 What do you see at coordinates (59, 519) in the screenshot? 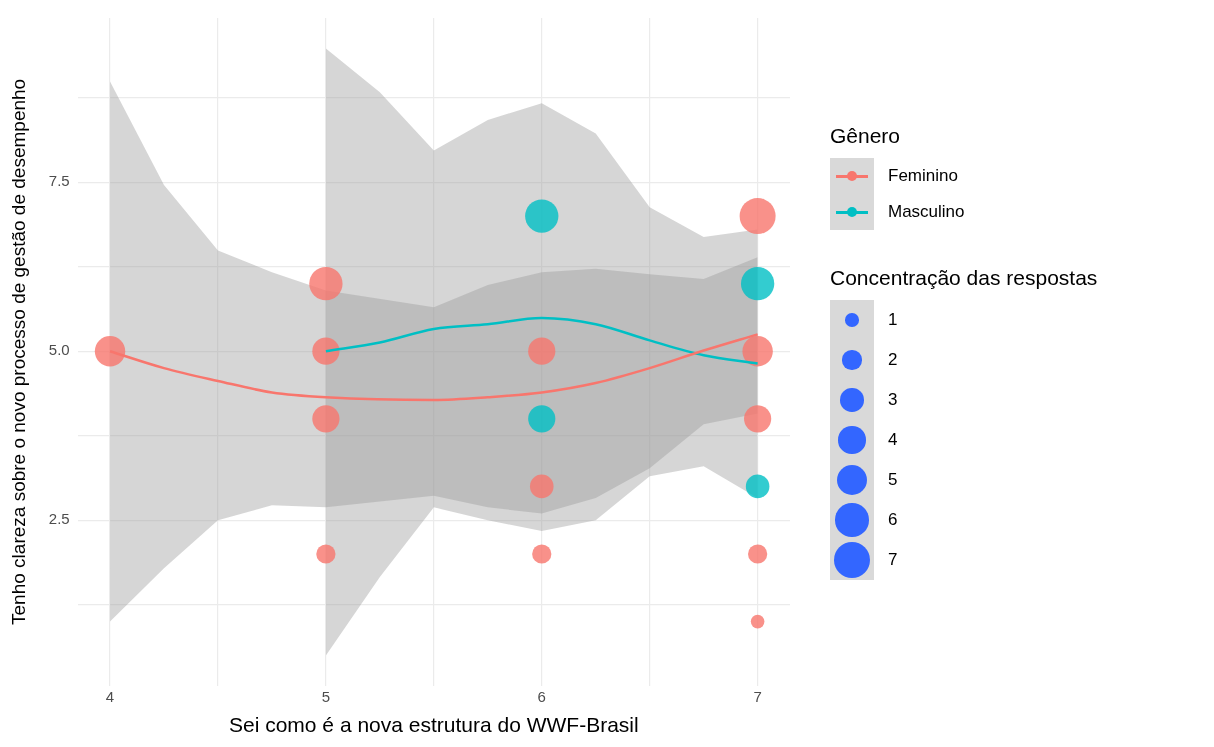
I see `y-tick-label: 2.5` at bounding box center [59, 519].